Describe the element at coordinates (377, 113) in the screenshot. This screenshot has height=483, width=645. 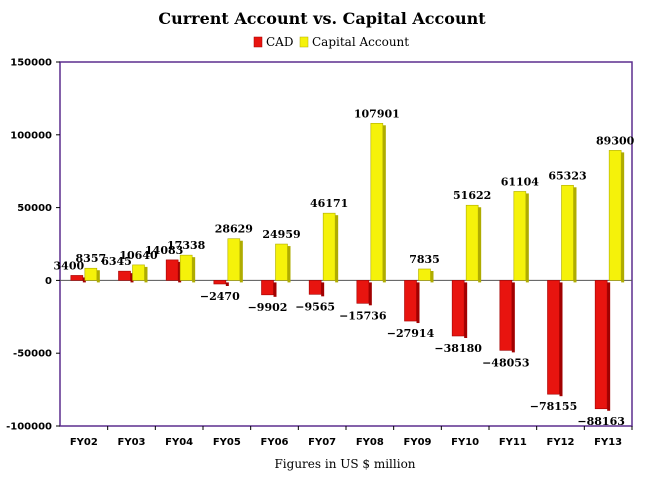
I see `capital-account-data-label: 107901` at that location.